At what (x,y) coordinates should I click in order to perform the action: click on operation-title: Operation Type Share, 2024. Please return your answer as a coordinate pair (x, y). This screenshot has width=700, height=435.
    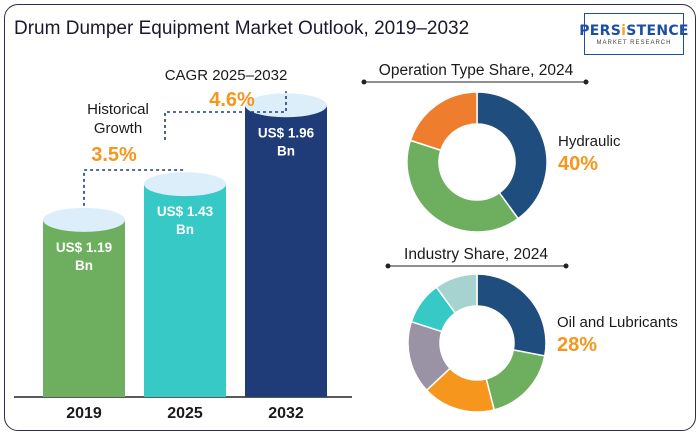
    Looking at the image, I should click on (476, 70).